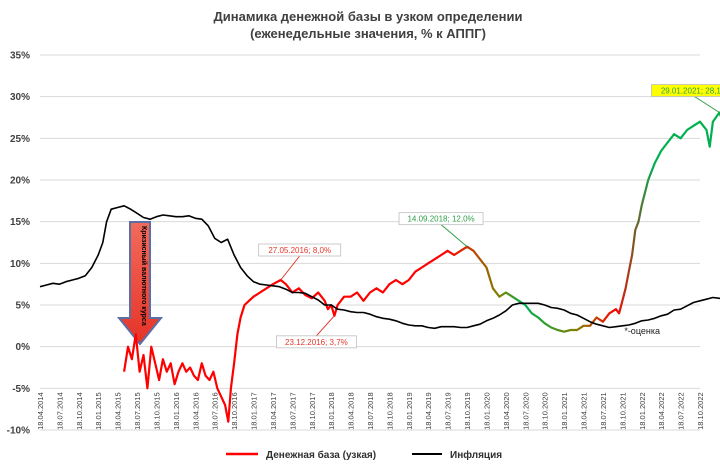 The height and width of the screenshot is (470, 720). What do you see at coordinates (622, 411) in the screenshot?
I see `x-tick-label: 18.10.2021` at bounding box center [622, 411].